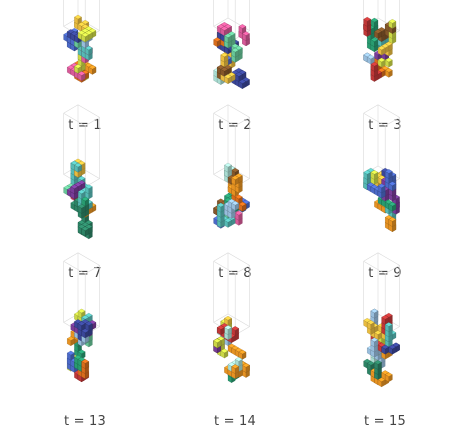 The image size is (457, 442). Describe the element at coordinates (385, 421) in the screenshot. I see `time-step-label: t = 15` at that location.